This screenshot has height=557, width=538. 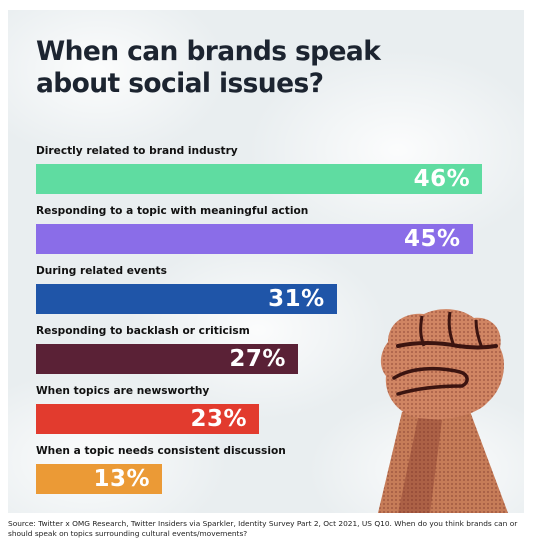 I want to click on bar-value-label: 13%, so click(x=122, y=479).